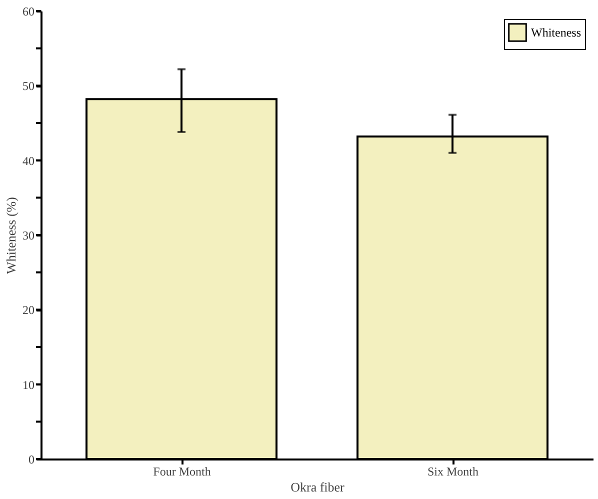 The height and width of the screenshot is (499, 598). Describe the element at coordinates (31, 459) in the screenshot. I see `y-tick-label: 0` at that location.